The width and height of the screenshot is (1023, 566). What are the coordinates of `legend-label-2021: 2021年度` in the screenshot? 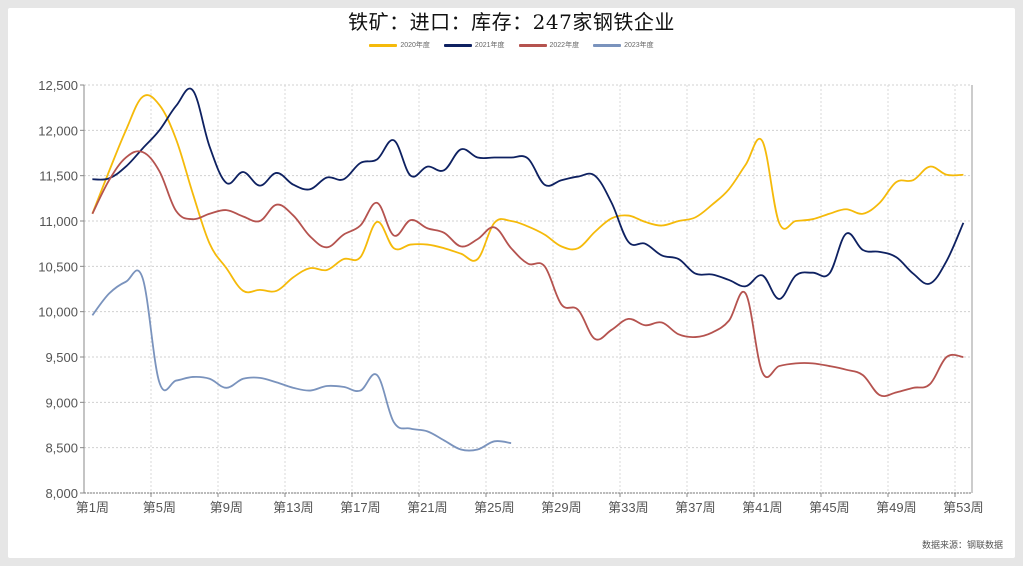 It's located at (489, 45).